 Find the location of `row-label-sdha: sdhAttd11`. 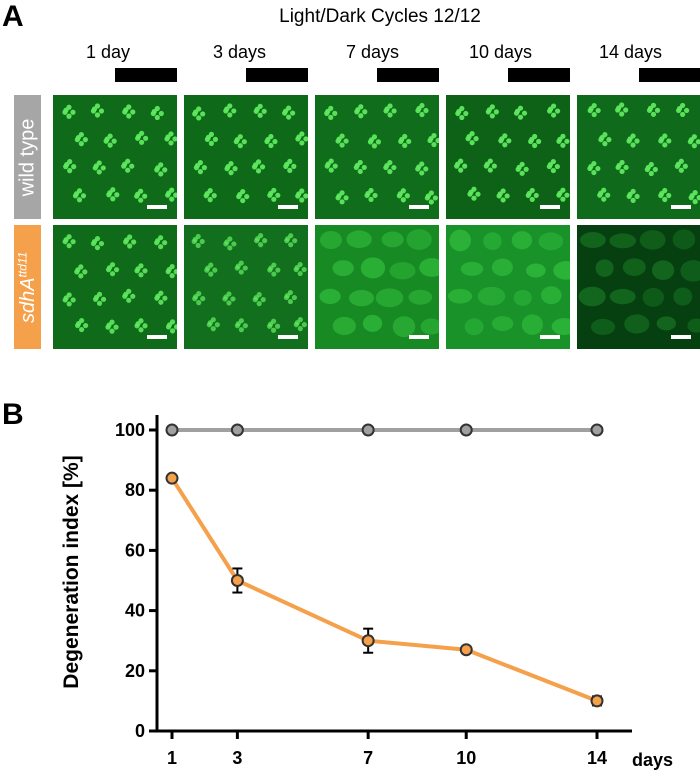

row-label-sdha: sdhAttd11 is located at coordinates (27, 287).